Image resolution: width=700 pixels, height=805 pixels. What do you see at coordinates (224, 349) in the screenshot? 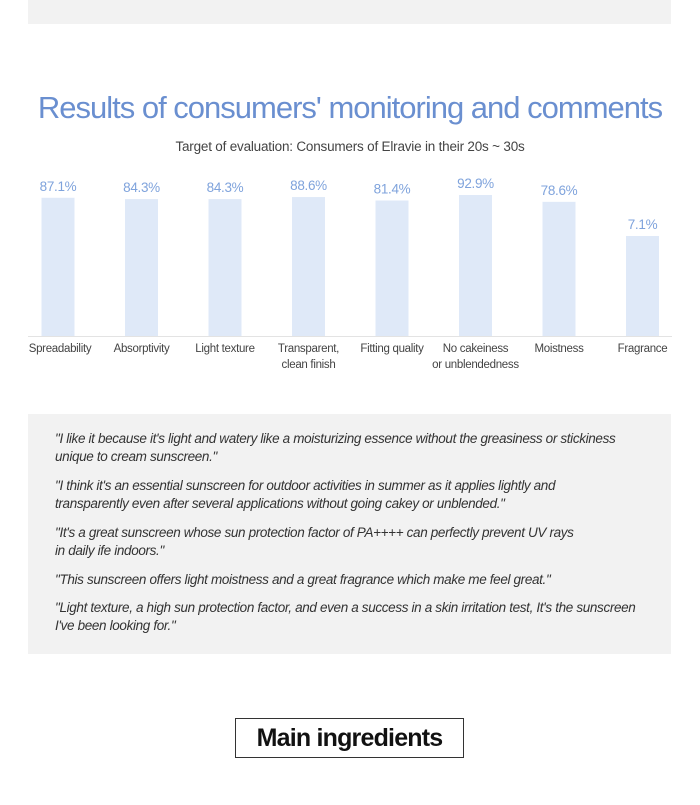
I see `category-label-3: Light texture` at bounding box center [224, 349].